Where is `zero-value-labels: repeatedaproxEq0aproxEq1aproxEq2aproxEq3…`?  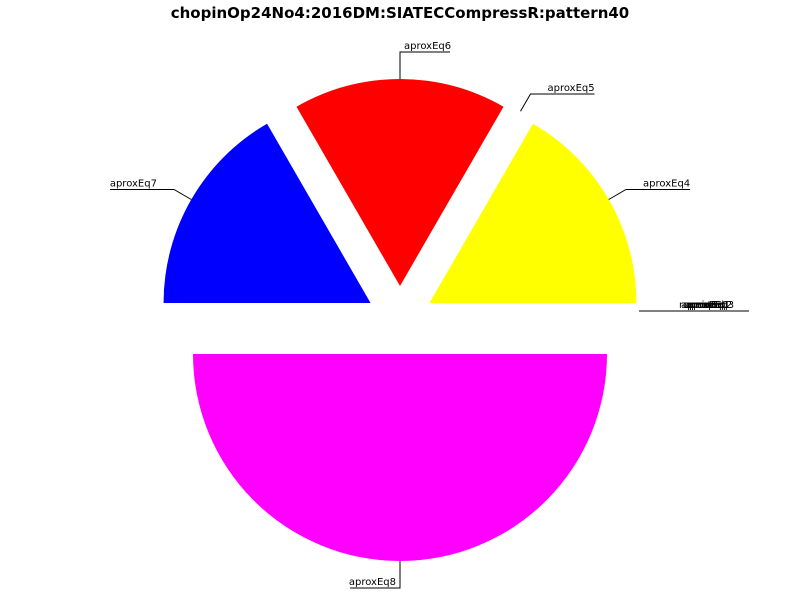 zero-value-labels: repeatedaproxEq0aproxEq1aproxEq2aproxEq3… is located at coordinates (694, 306).